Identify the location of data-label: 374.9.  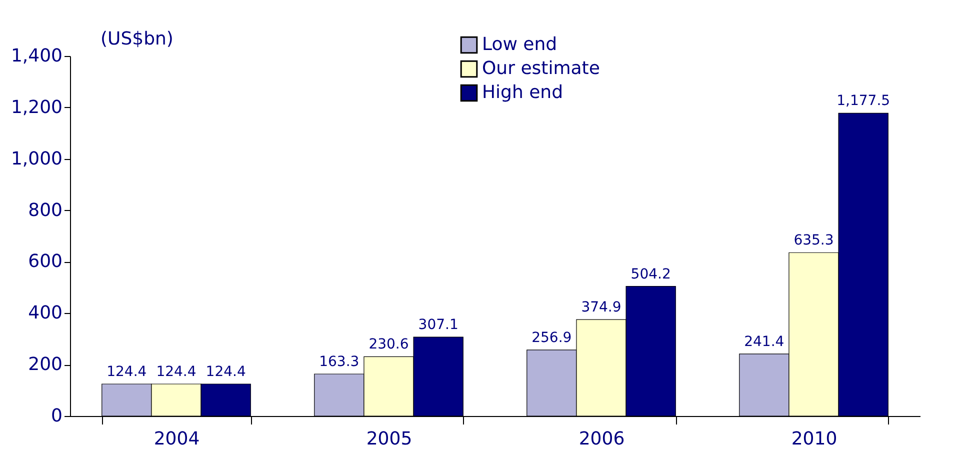
(601, 308).